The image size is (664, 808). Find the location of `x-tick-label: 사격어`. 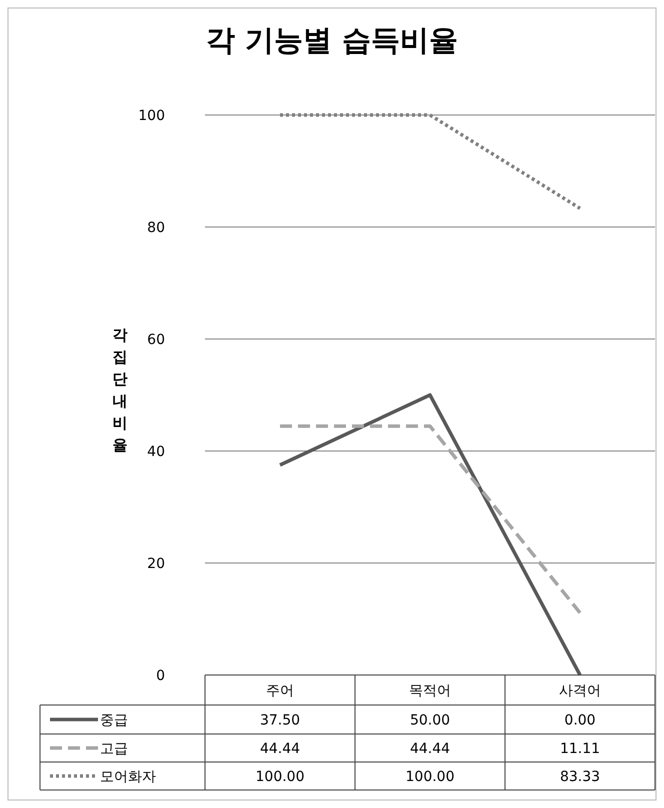

x-tick-label: 사격어 is located at coordinates (580, 691).